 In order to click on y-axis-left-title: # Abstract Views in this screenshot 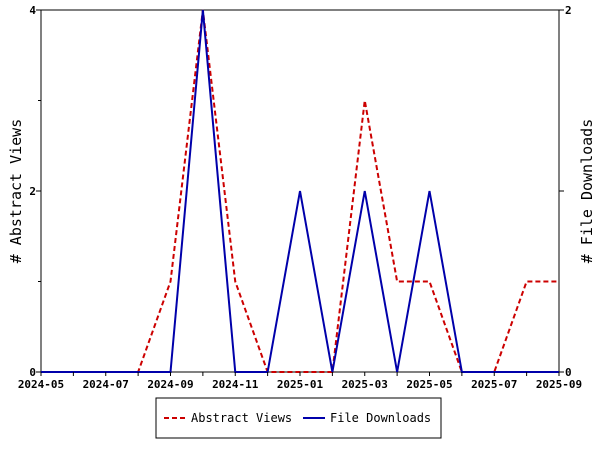, I will do `click(16, 191)`.